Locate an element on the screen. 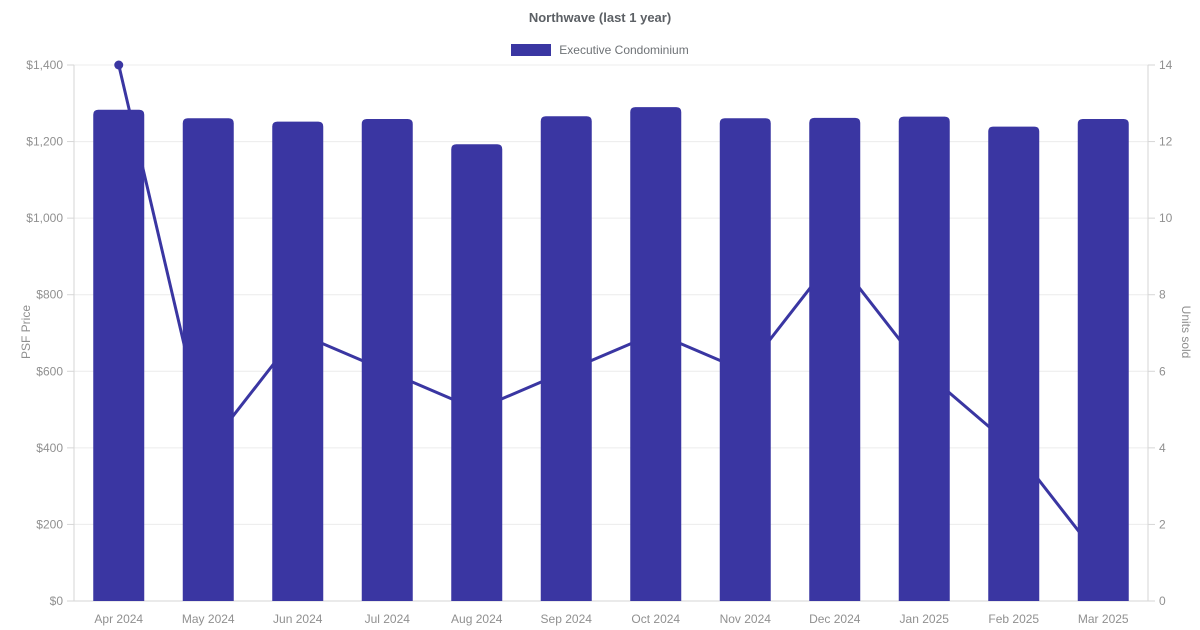  y-tick-label-left: $400 is located at coordinates (49, 448).